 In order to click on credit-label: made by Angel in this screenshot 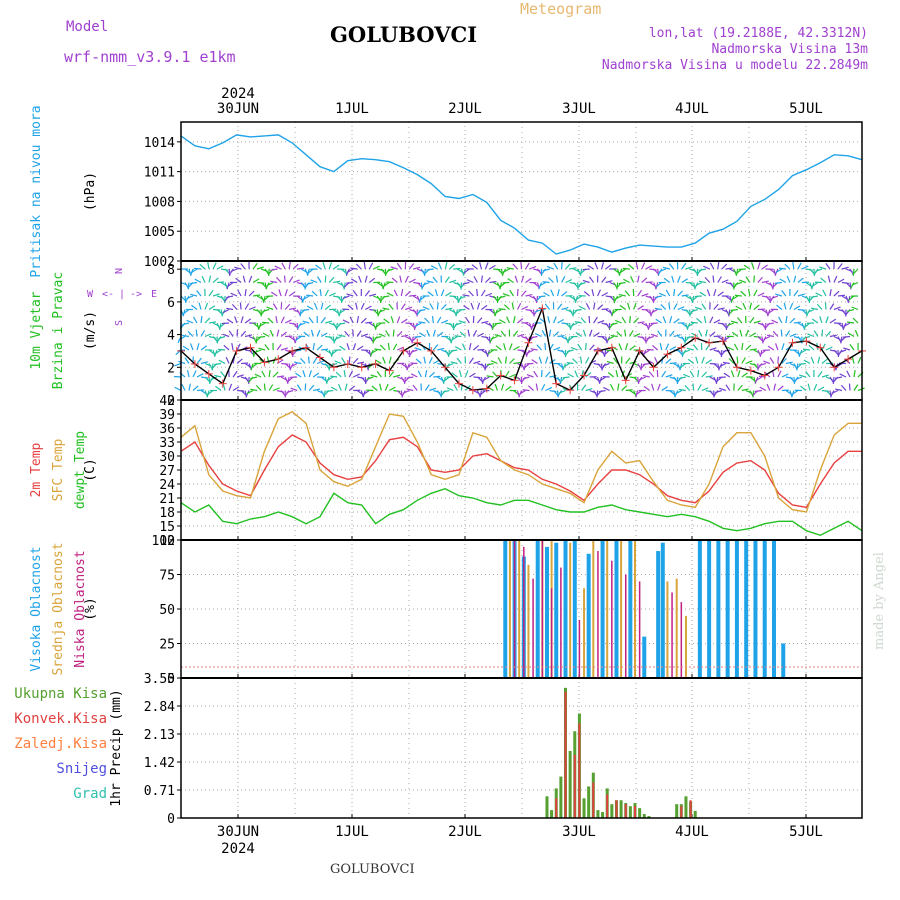, I will do `click(879, 601)`.